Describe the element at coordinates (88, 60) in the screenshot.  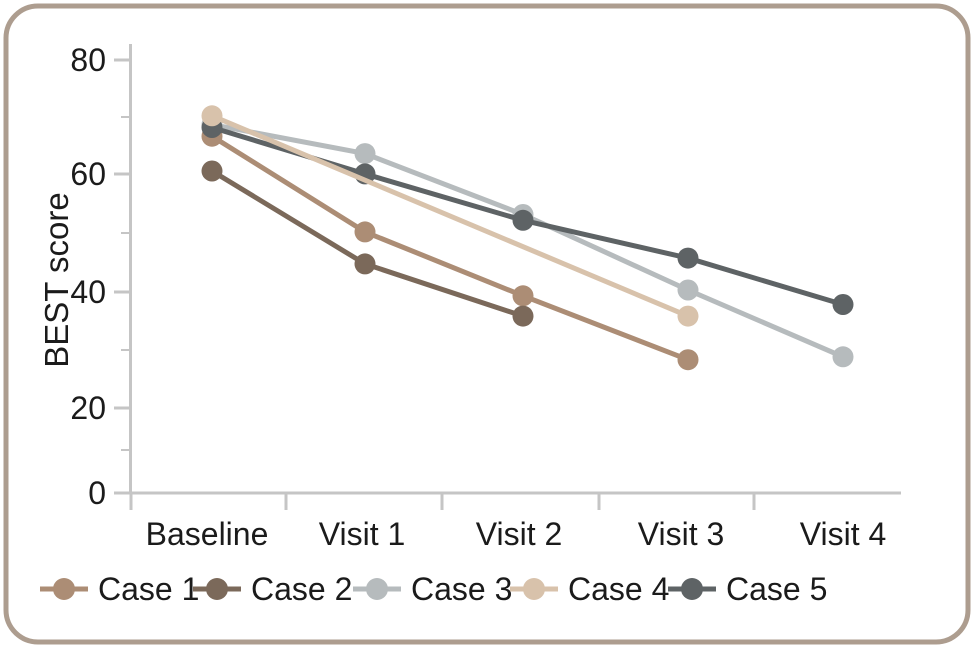
I see `y-tick-label: 80` at that location.